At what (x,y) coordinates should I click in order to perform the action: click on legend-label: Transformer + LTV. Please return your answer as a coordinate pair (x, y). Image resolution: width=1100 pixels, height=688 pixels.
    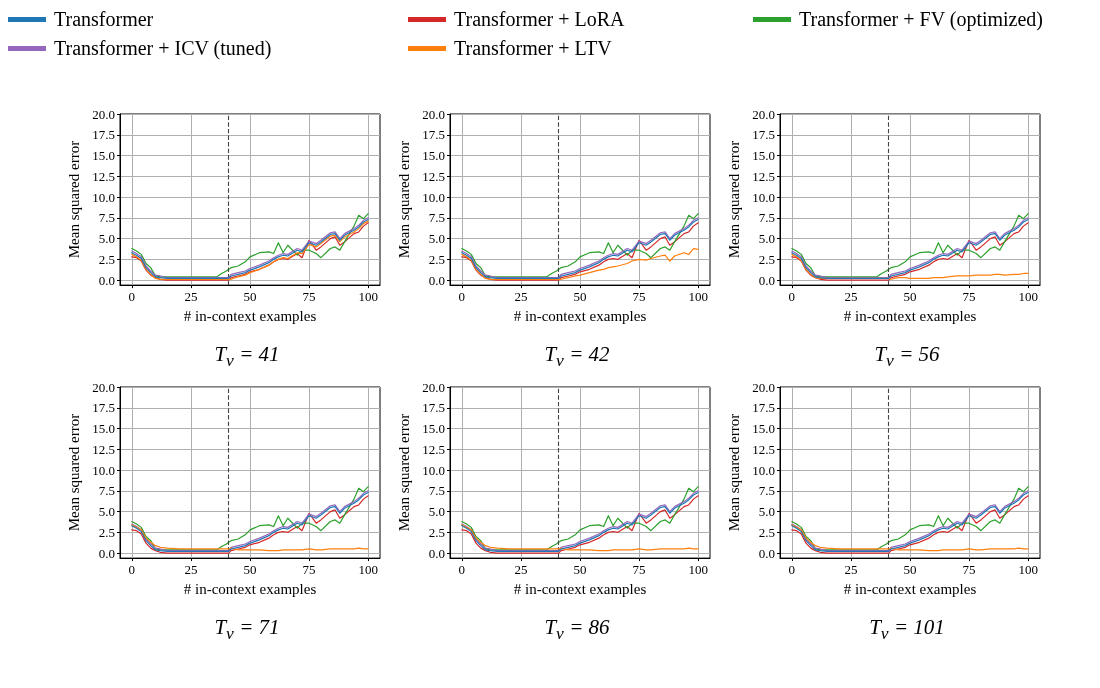
    Looking at the image, I should click on (533, 48).